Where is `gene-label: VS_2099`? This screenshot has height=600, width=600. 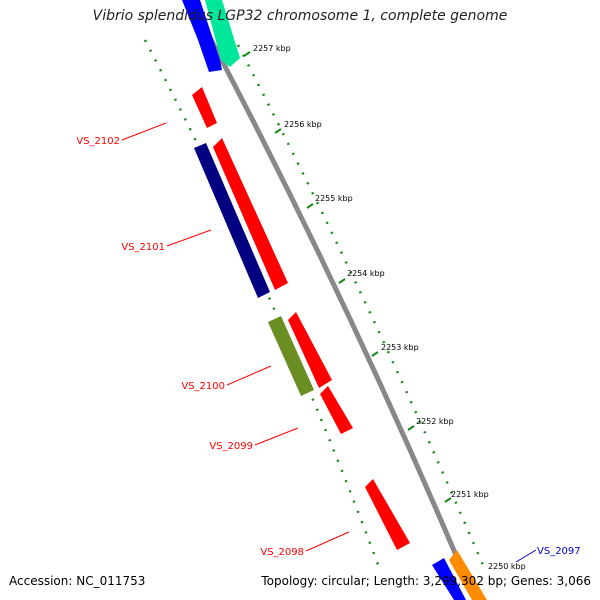
gene-label: VS_2099 is located at coordinates (231, 446).